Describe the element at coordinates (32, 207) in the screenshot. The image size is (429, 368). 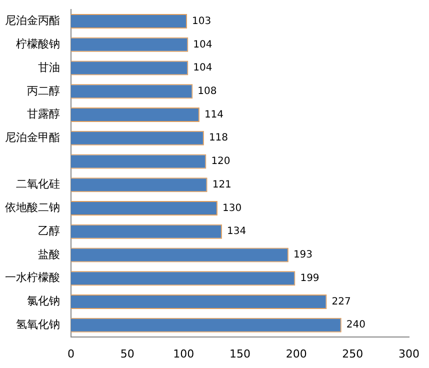
I see `y-tick-label: 依地酸二钠` at that location.